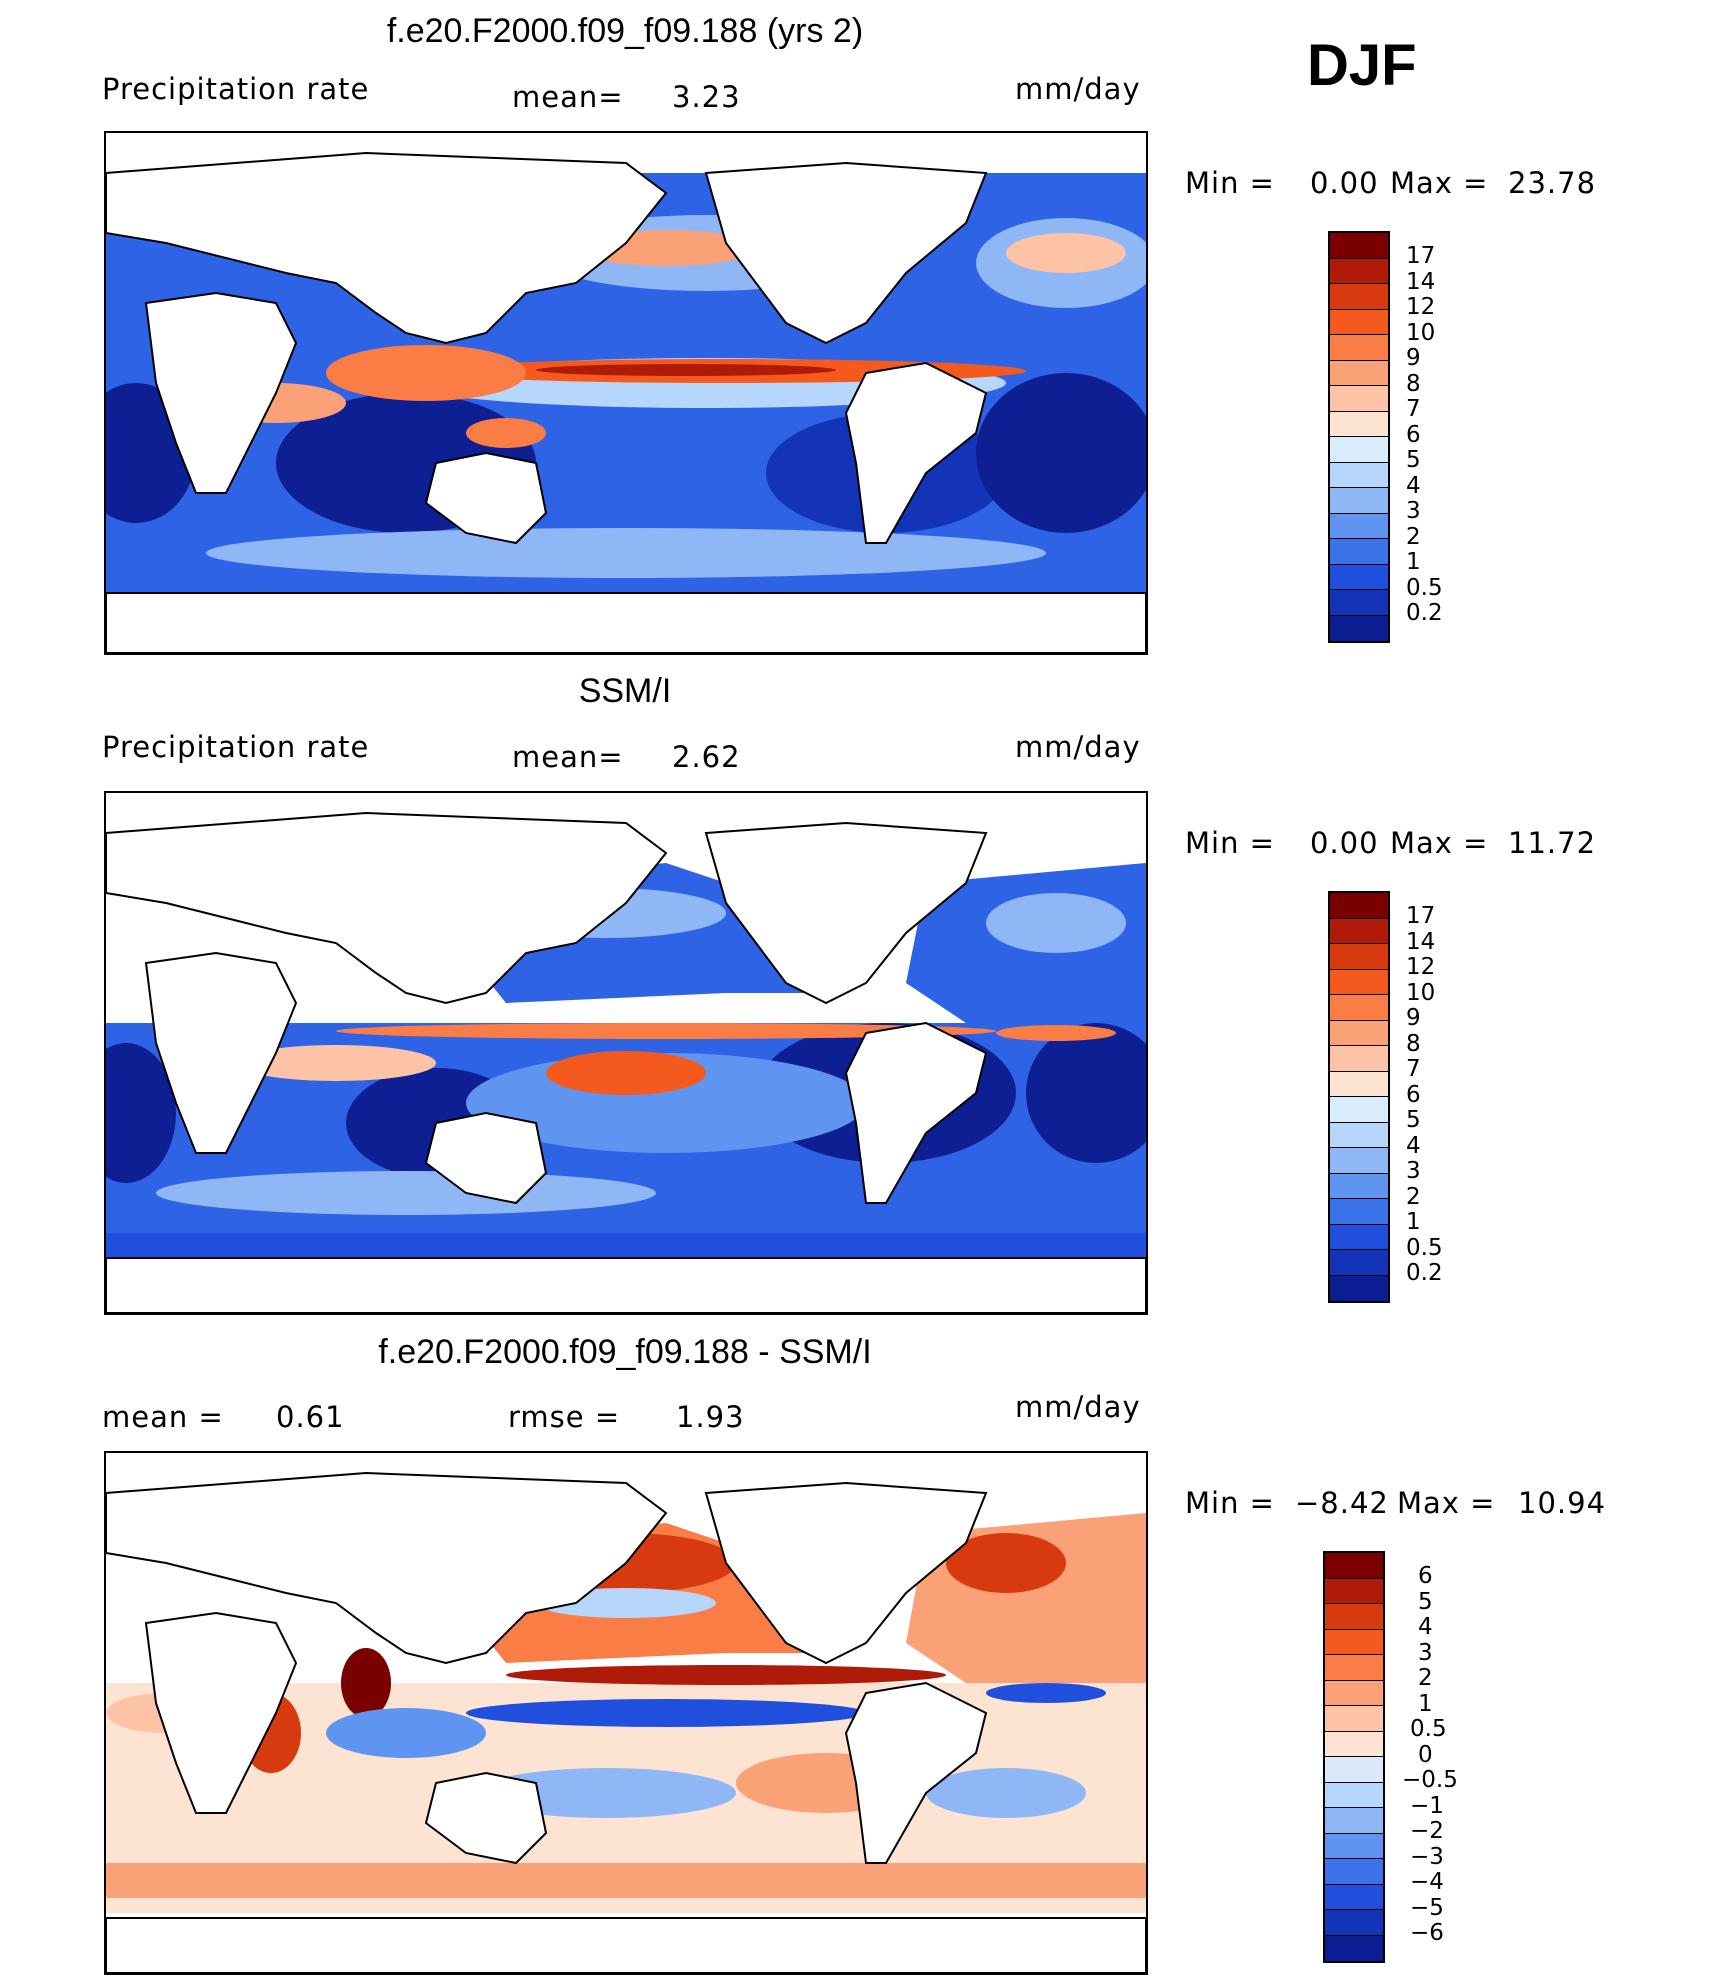 This screenshot has width=1710, height=1979. I want to click on panel-diff-title: f.e20.F2000.f09_f09.188 - SSM/I, so click(625, 1352).